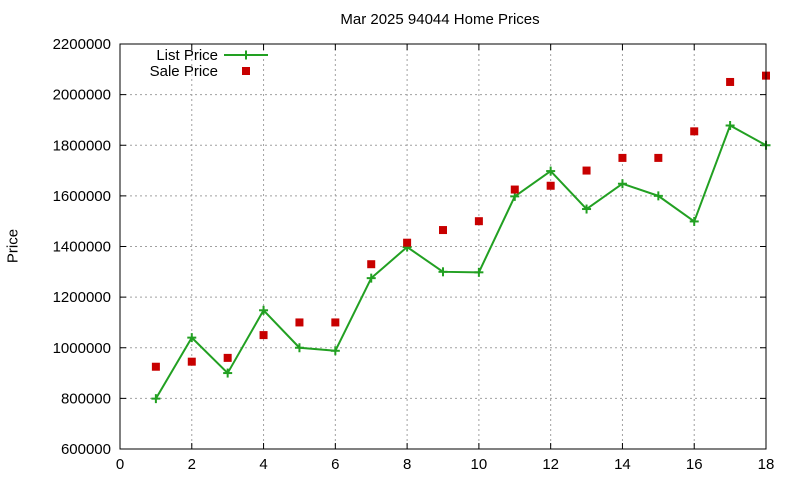 This screenshot has height=480, width=800. What do you see at coordinates (263, 464) in the screenshot?
I see `x-tick-label: 4` at bounding box center [263, 464].